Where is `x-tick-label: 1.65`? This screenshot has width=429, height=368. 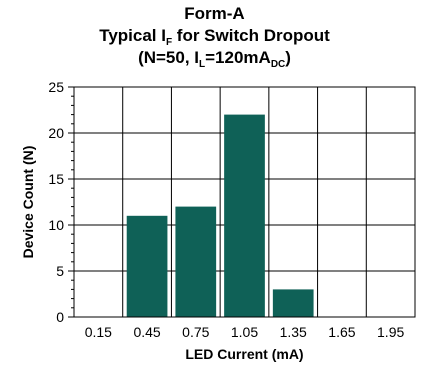
x-tick-label: 1.65 is located at coordinates (341, 332).